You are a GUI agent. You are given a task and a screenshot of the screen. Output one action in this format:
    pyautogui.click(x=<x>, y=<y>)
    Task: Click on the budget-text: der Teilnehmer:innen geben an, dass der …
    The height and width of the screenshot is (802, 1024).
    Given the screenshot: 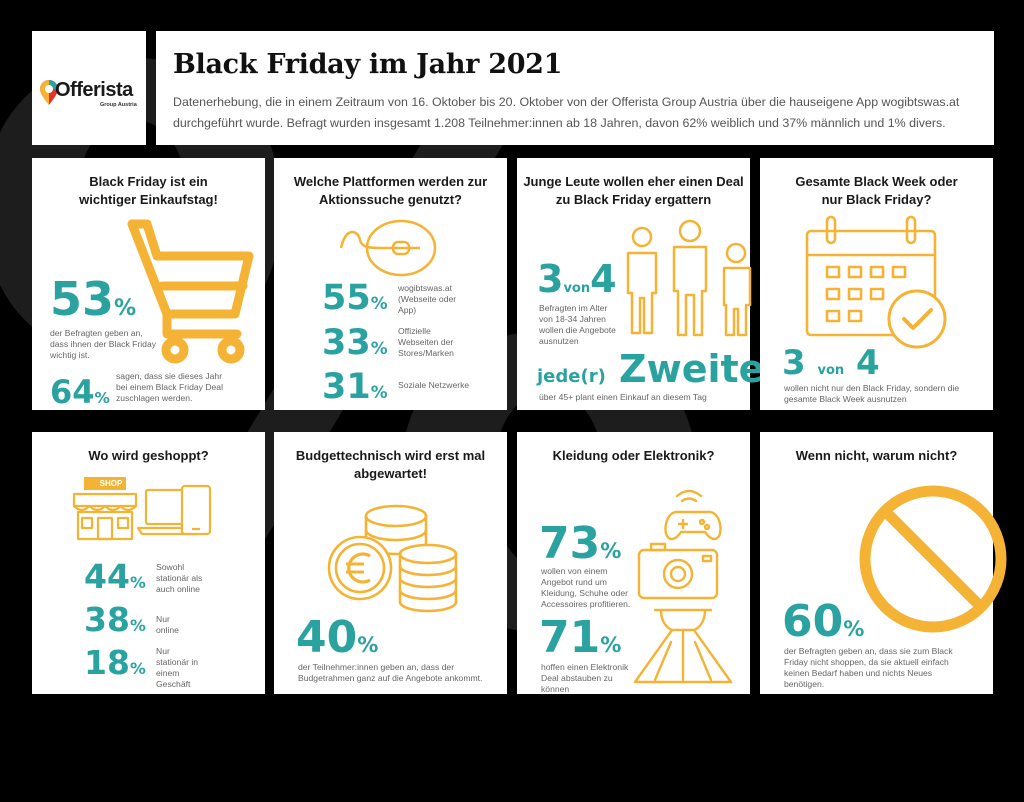 What is the action you would take?
    pyautogui.click(x=390, y=672)
    